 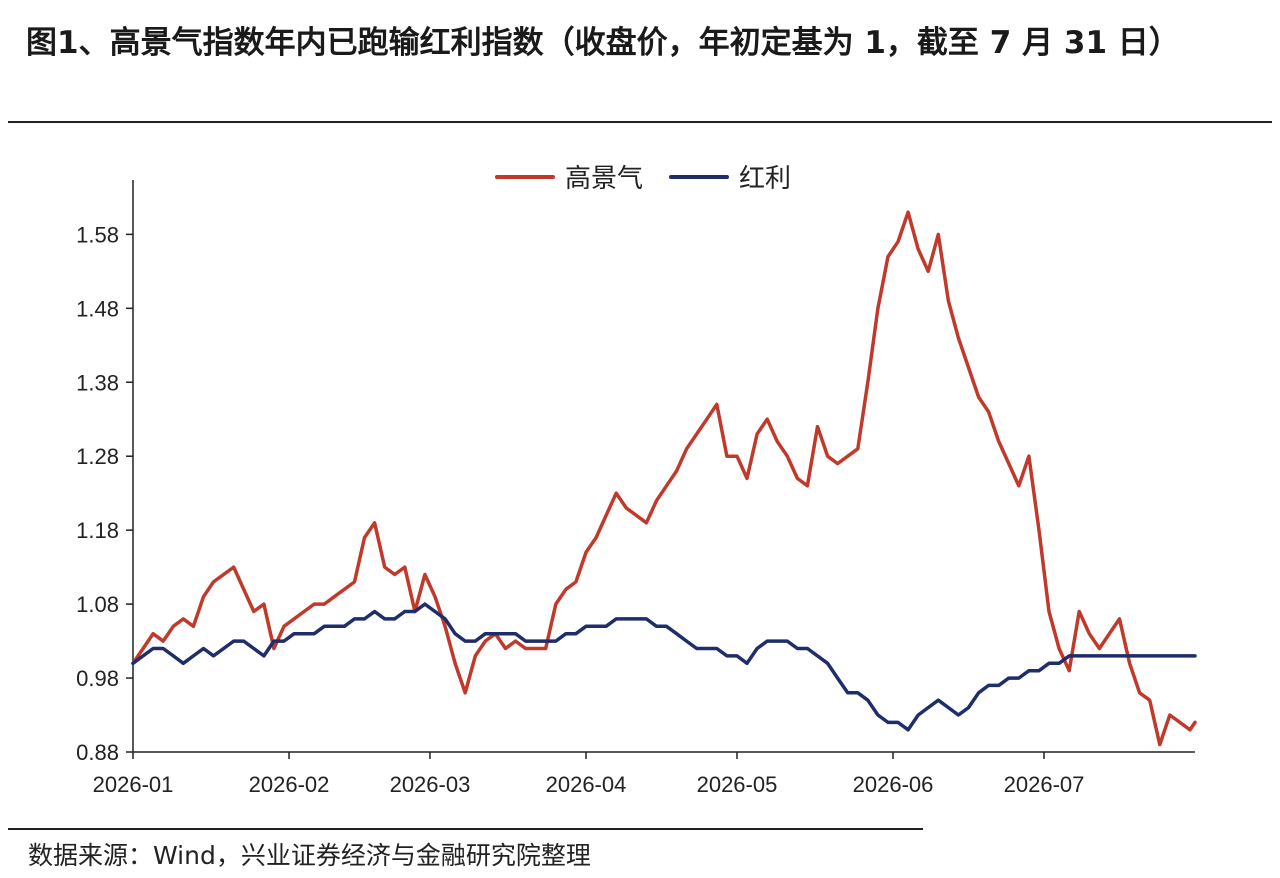 What do you see at coordinates (465, 829) in the screenshot?
I see `source-divider` at bounding box center [465, 829].